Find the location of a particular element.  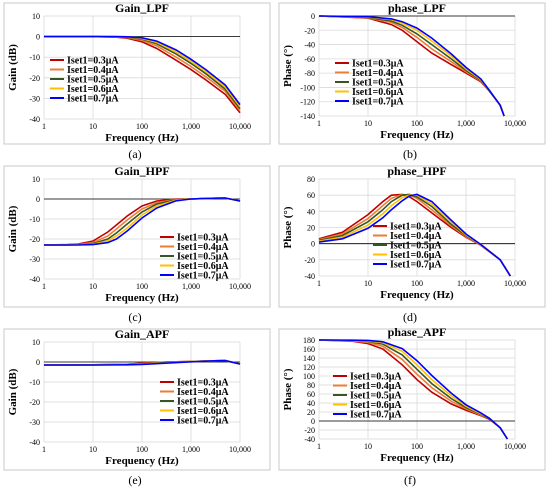

figure-caption: (b) is located at coordinates (410, 154).